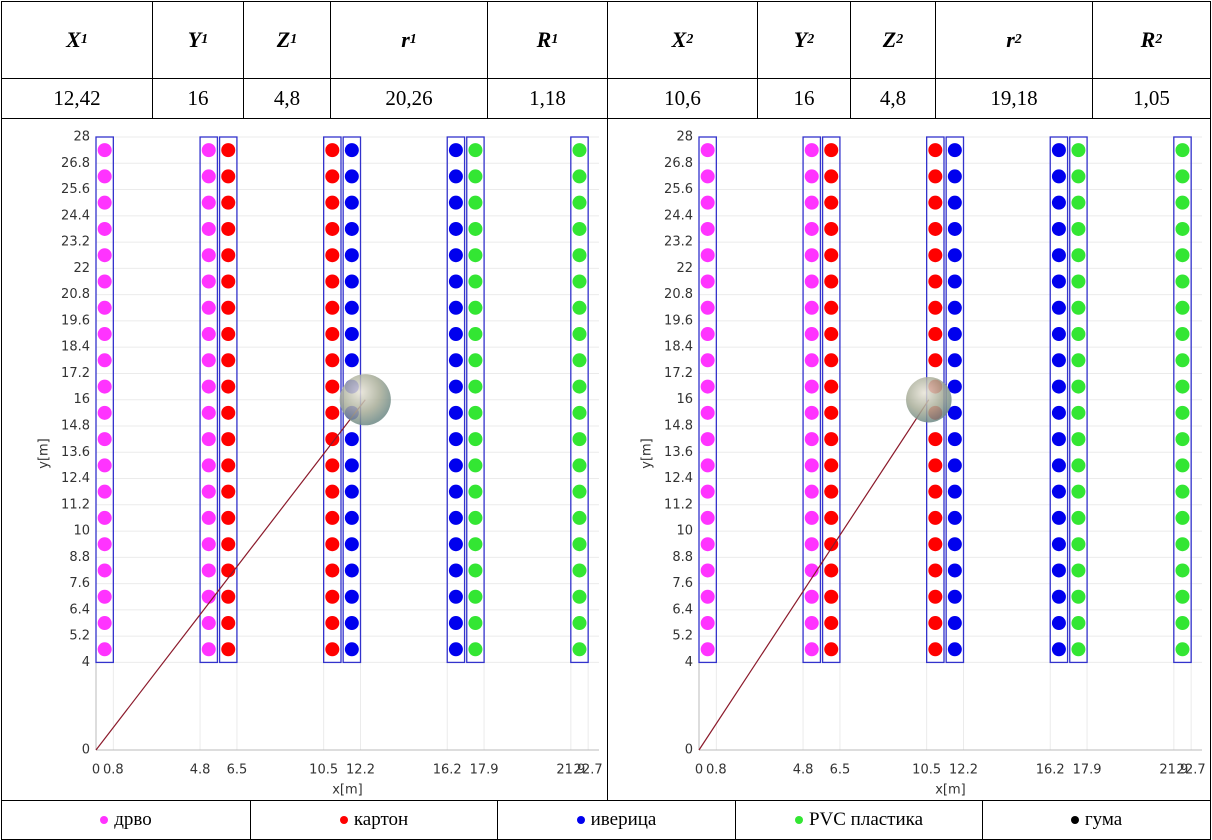 This screenshot has width=1212, height=840. What do you see at coordinates (1151, 98) in the screenshot?
I see `value: 1,05` at bounding box center [1151, 98].